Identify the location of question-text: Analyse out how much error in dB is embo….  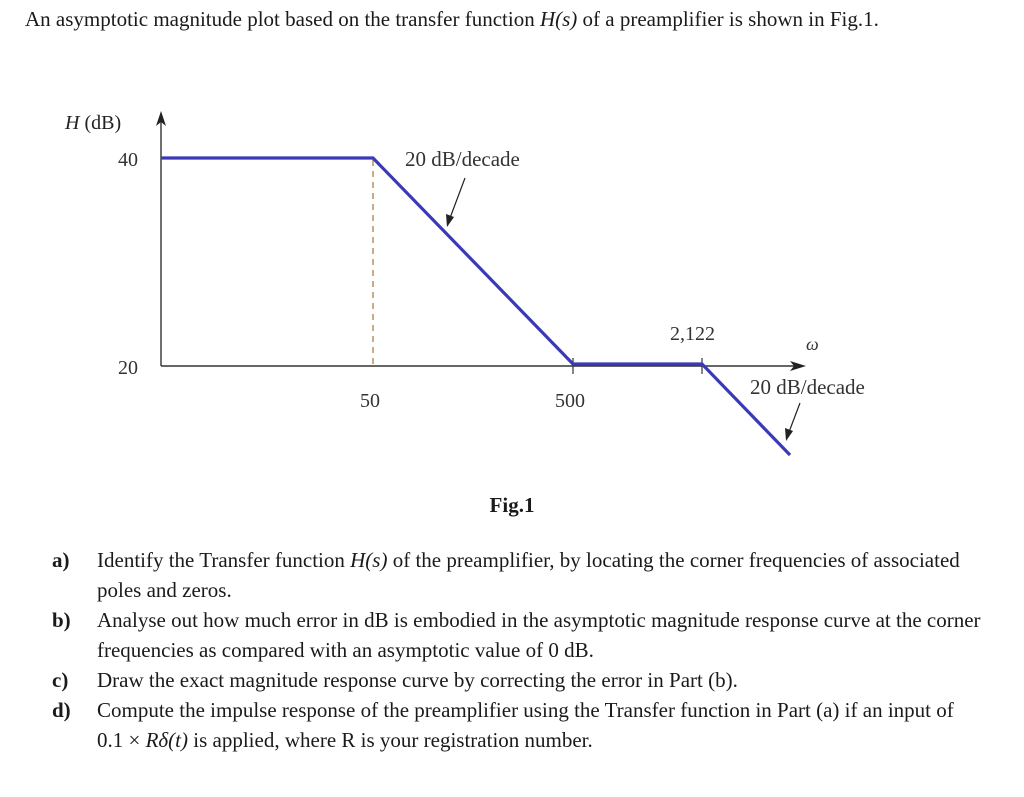
(539, 635).